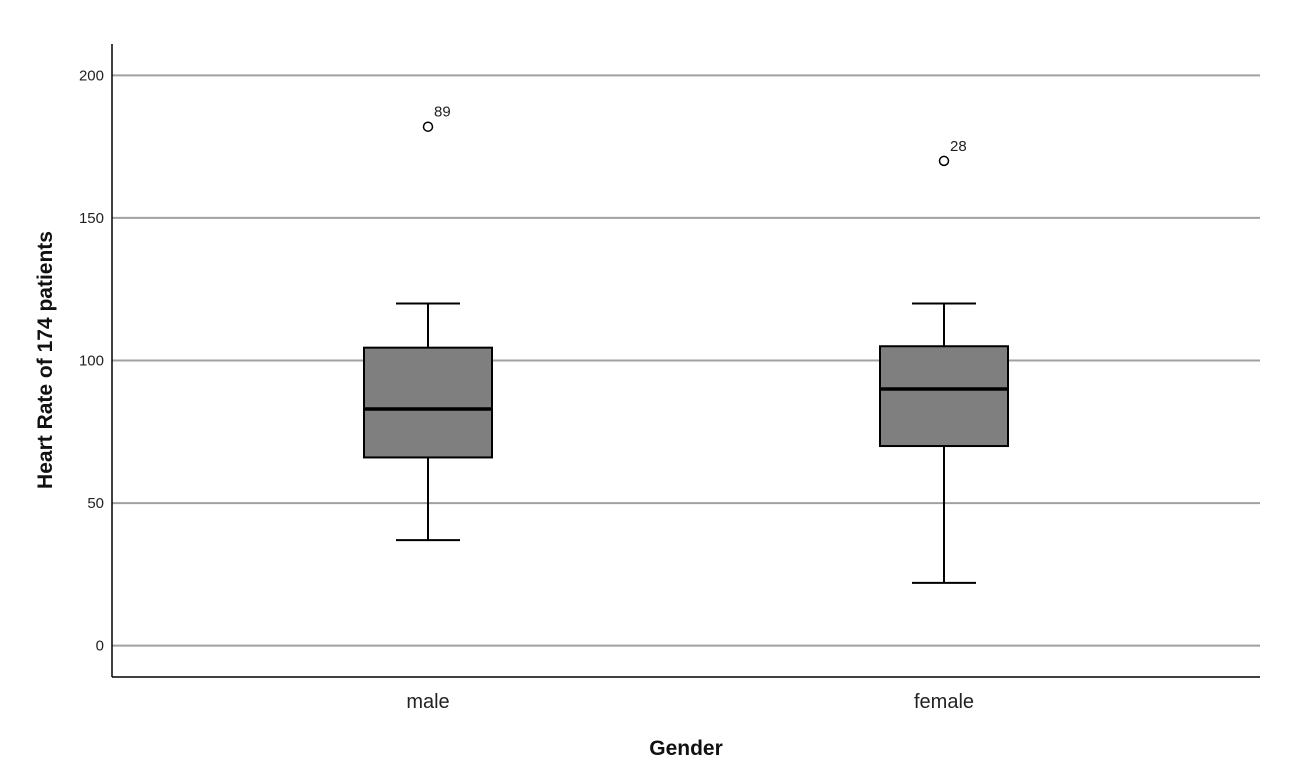 This screenshot has width=1296, height=776. I want to click on box-female: 28, so click(944, 361).